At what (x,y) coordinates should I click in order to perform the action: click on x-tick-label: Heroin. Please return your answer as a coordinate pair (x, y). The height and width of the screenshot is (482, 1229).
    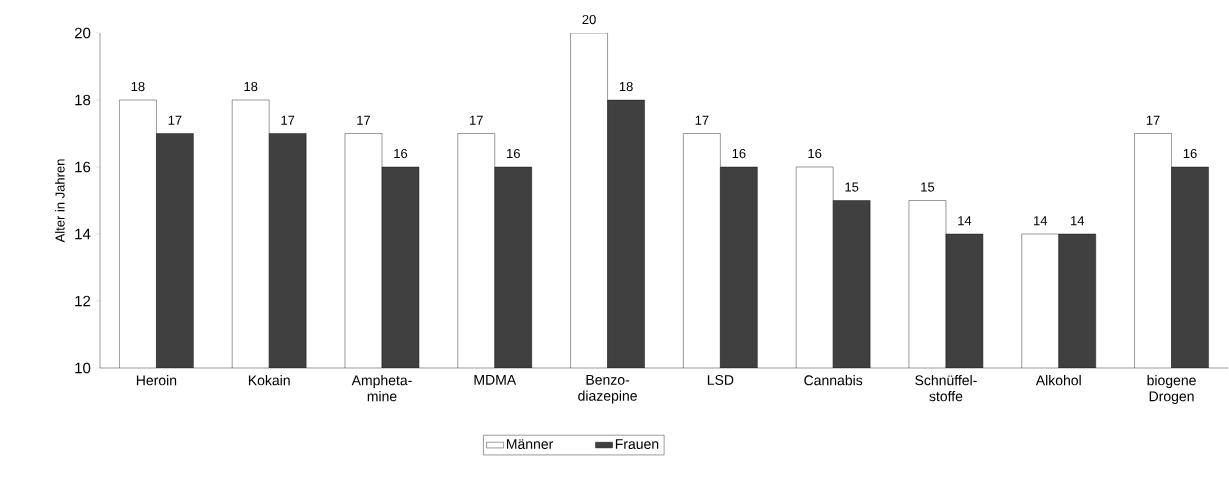
    Looking at the image, I should click on (156, 380).